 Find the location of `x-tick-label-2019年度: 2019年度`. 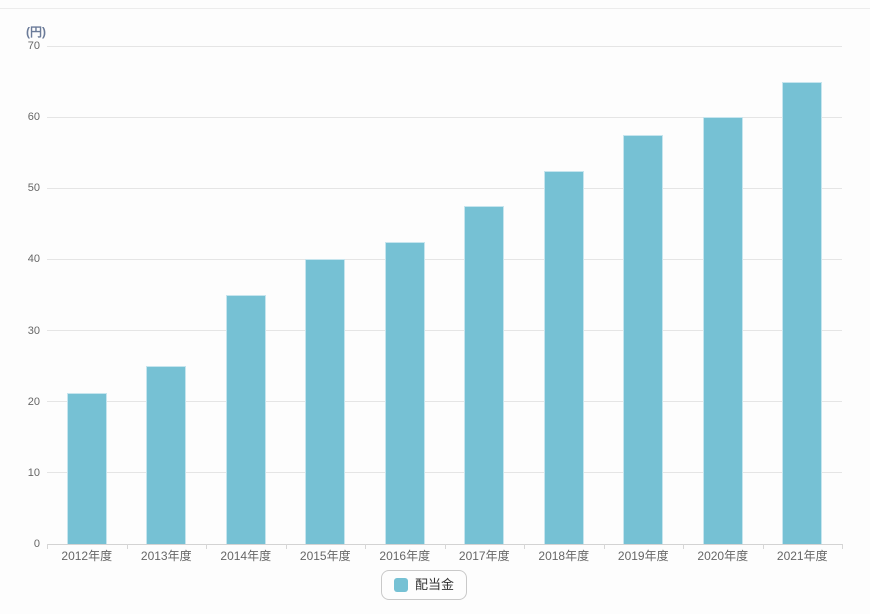

x-tick-label-2019年度: 2019年度 is located at coordinates (643, 556).